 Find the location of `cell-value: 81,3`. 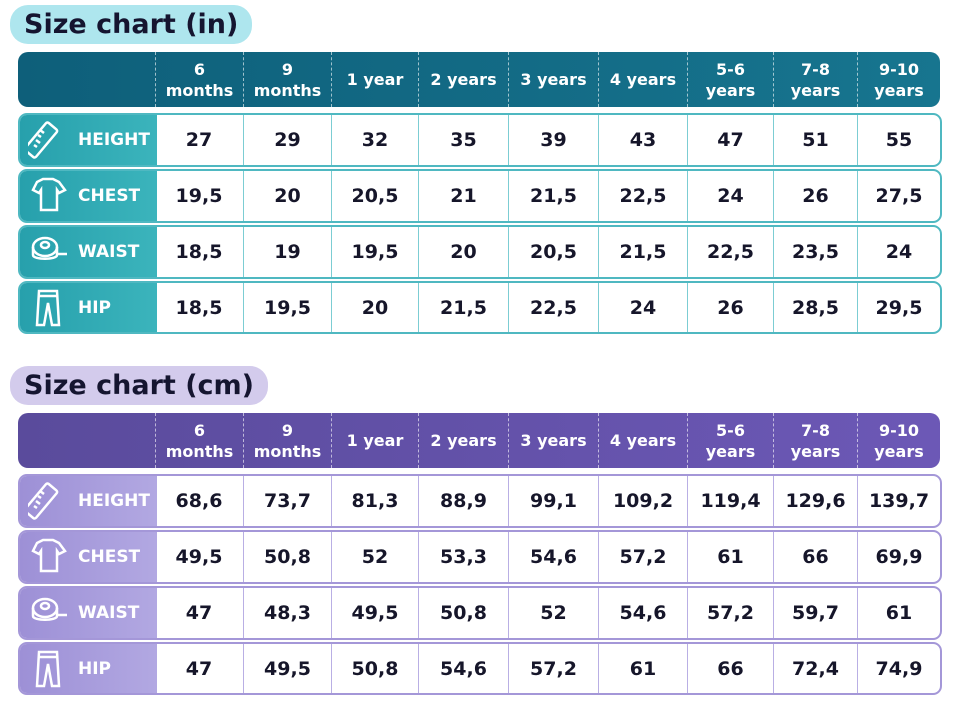

cell-value: 81,3 is located at coordinates (374, 501).